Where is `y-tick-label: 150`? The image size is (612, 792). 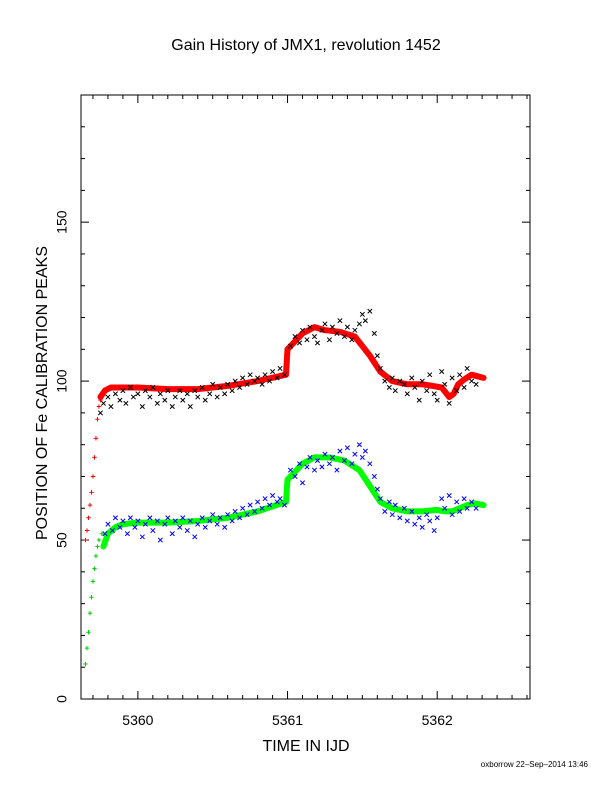
y-tick-label: 150 is located at coordinates (62, 222).